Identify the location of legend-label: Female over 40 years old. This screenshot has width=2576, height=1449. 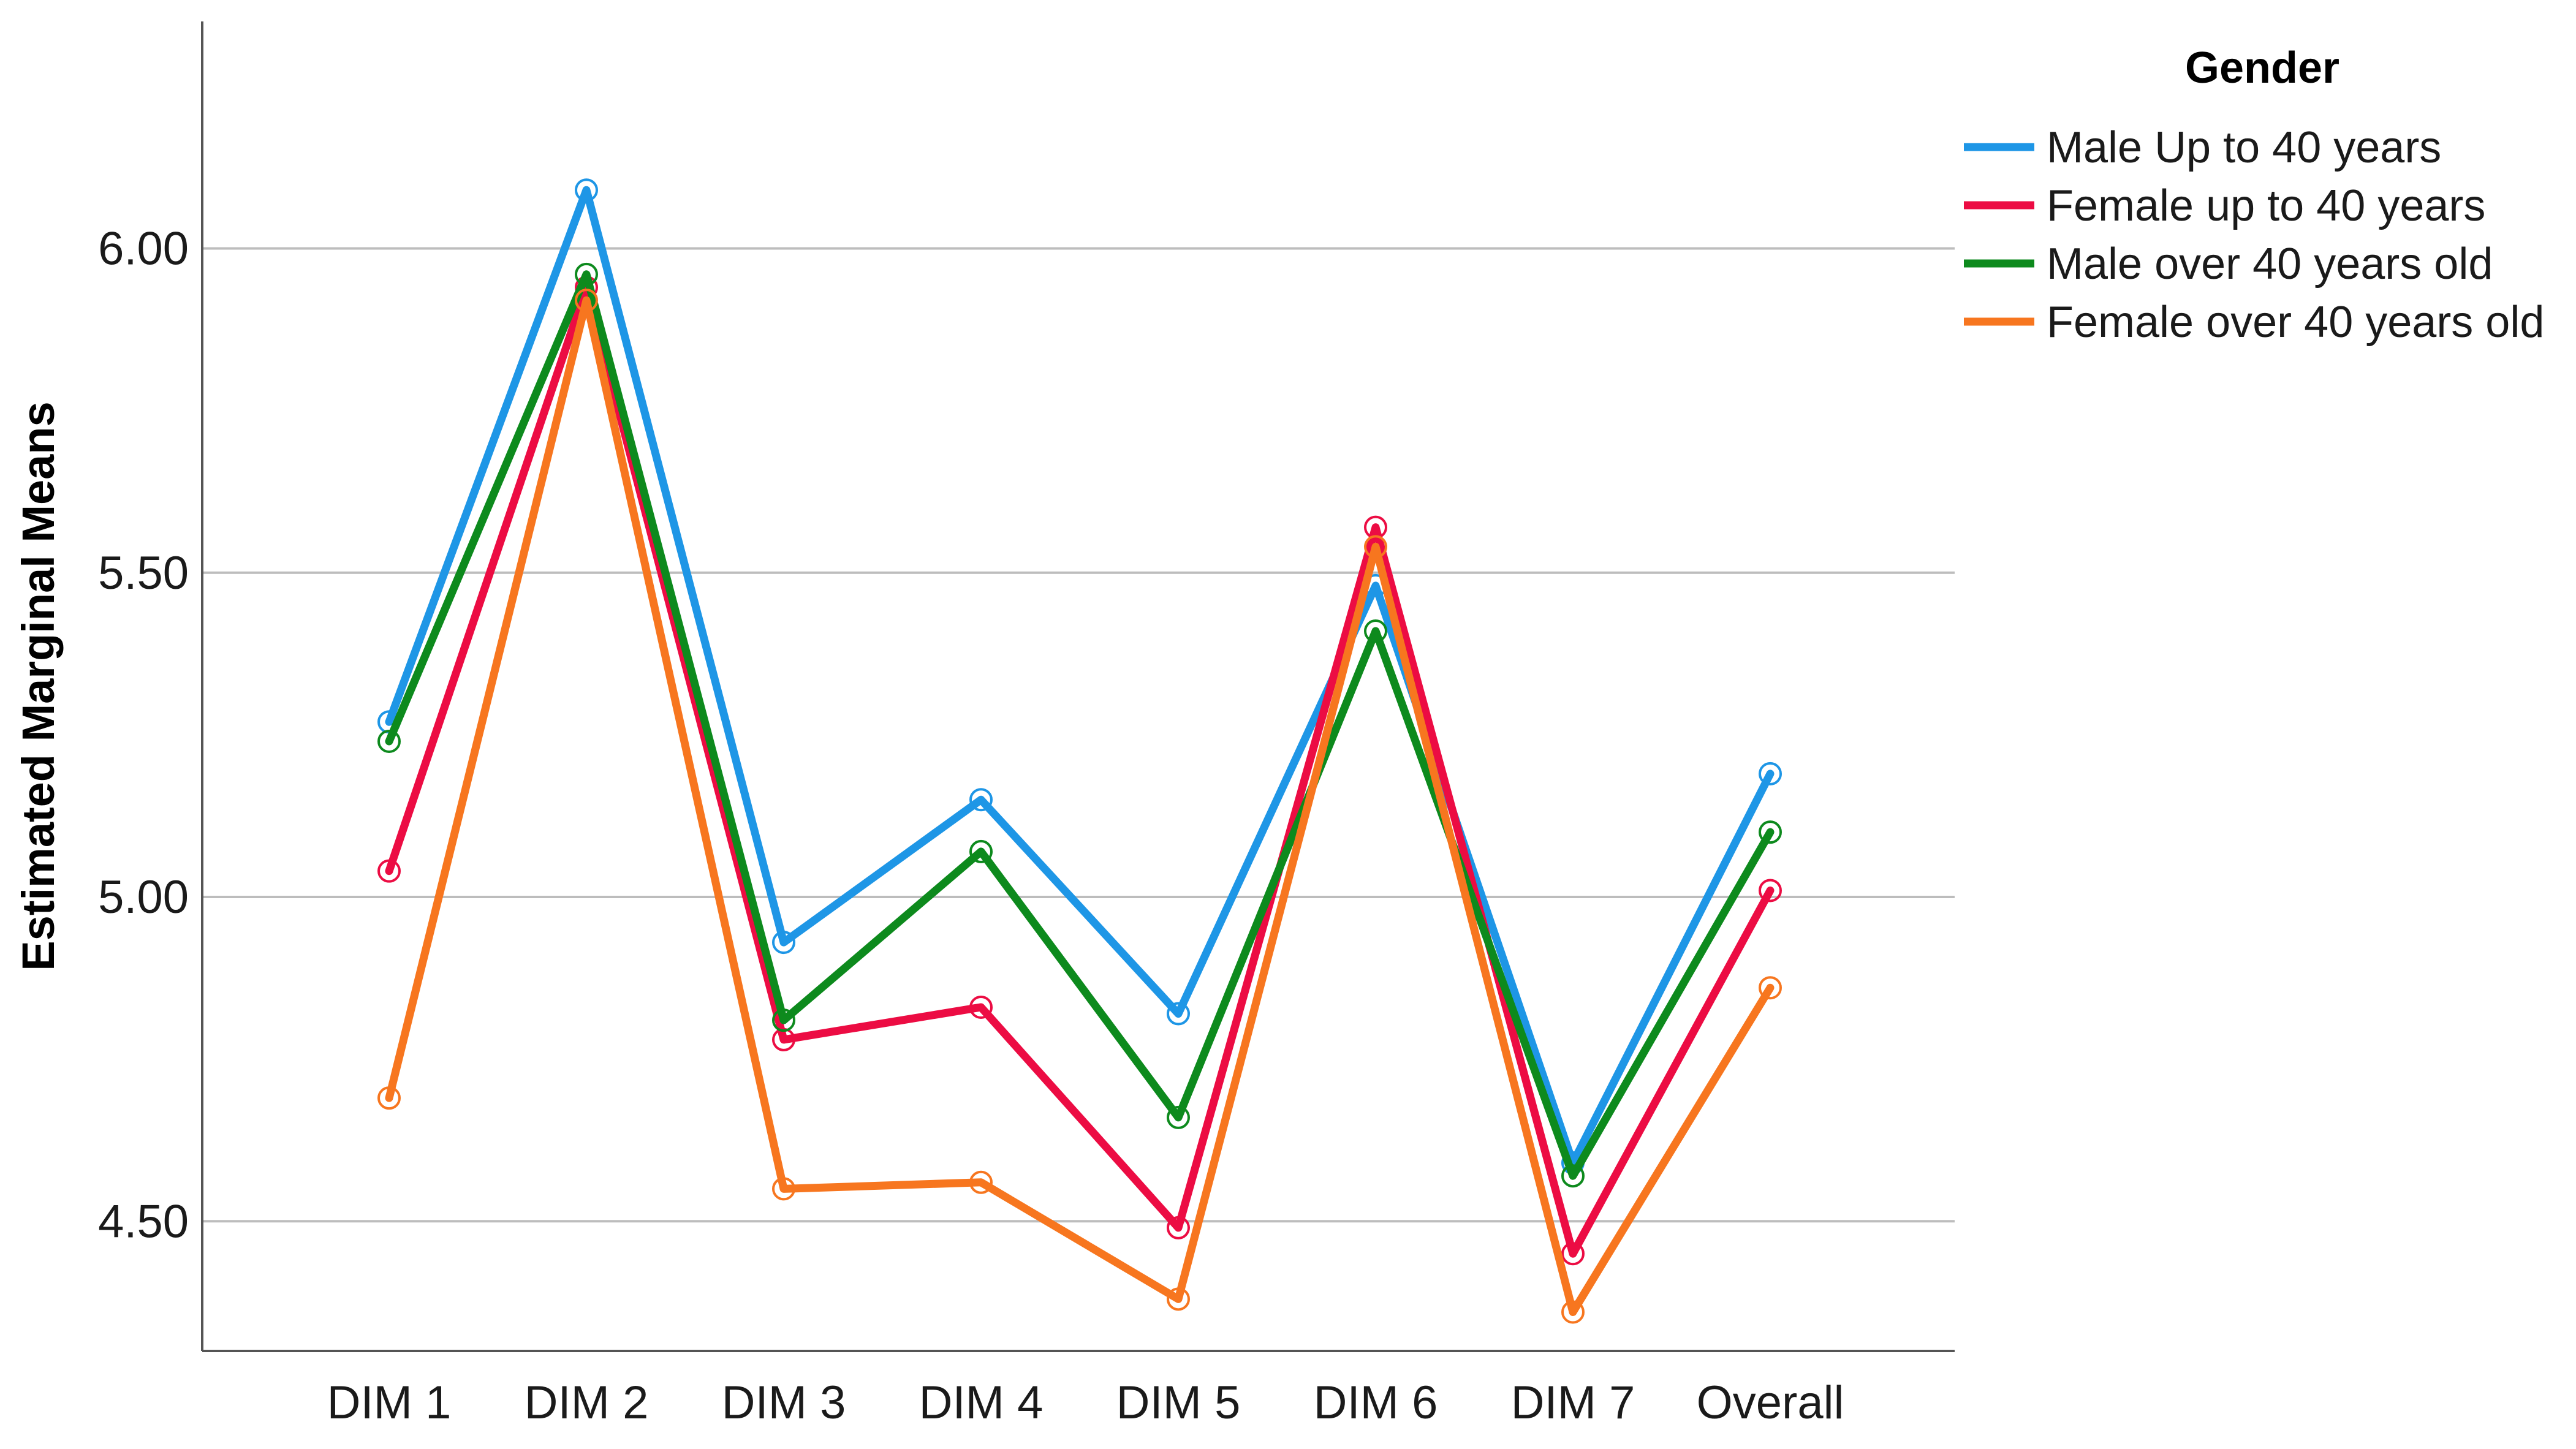
(2295, 322).